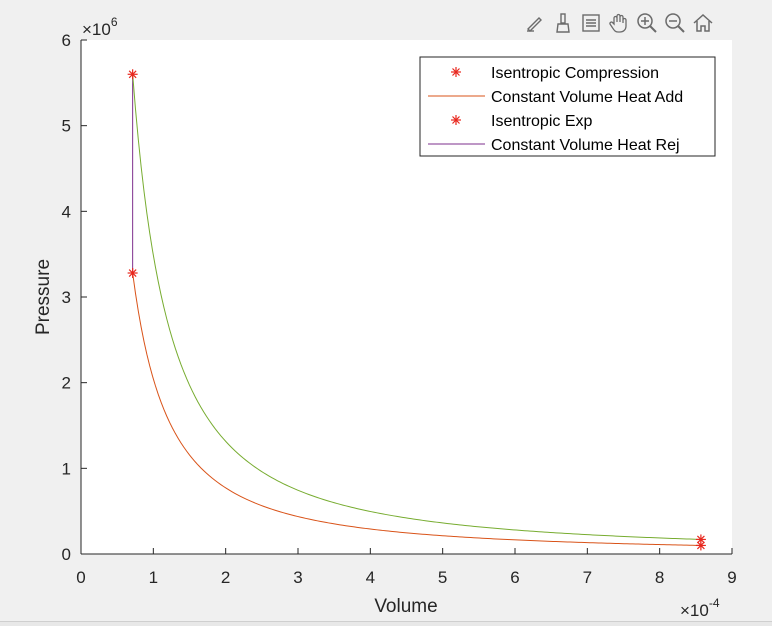  I want to click on home-button, so click(703, 23).